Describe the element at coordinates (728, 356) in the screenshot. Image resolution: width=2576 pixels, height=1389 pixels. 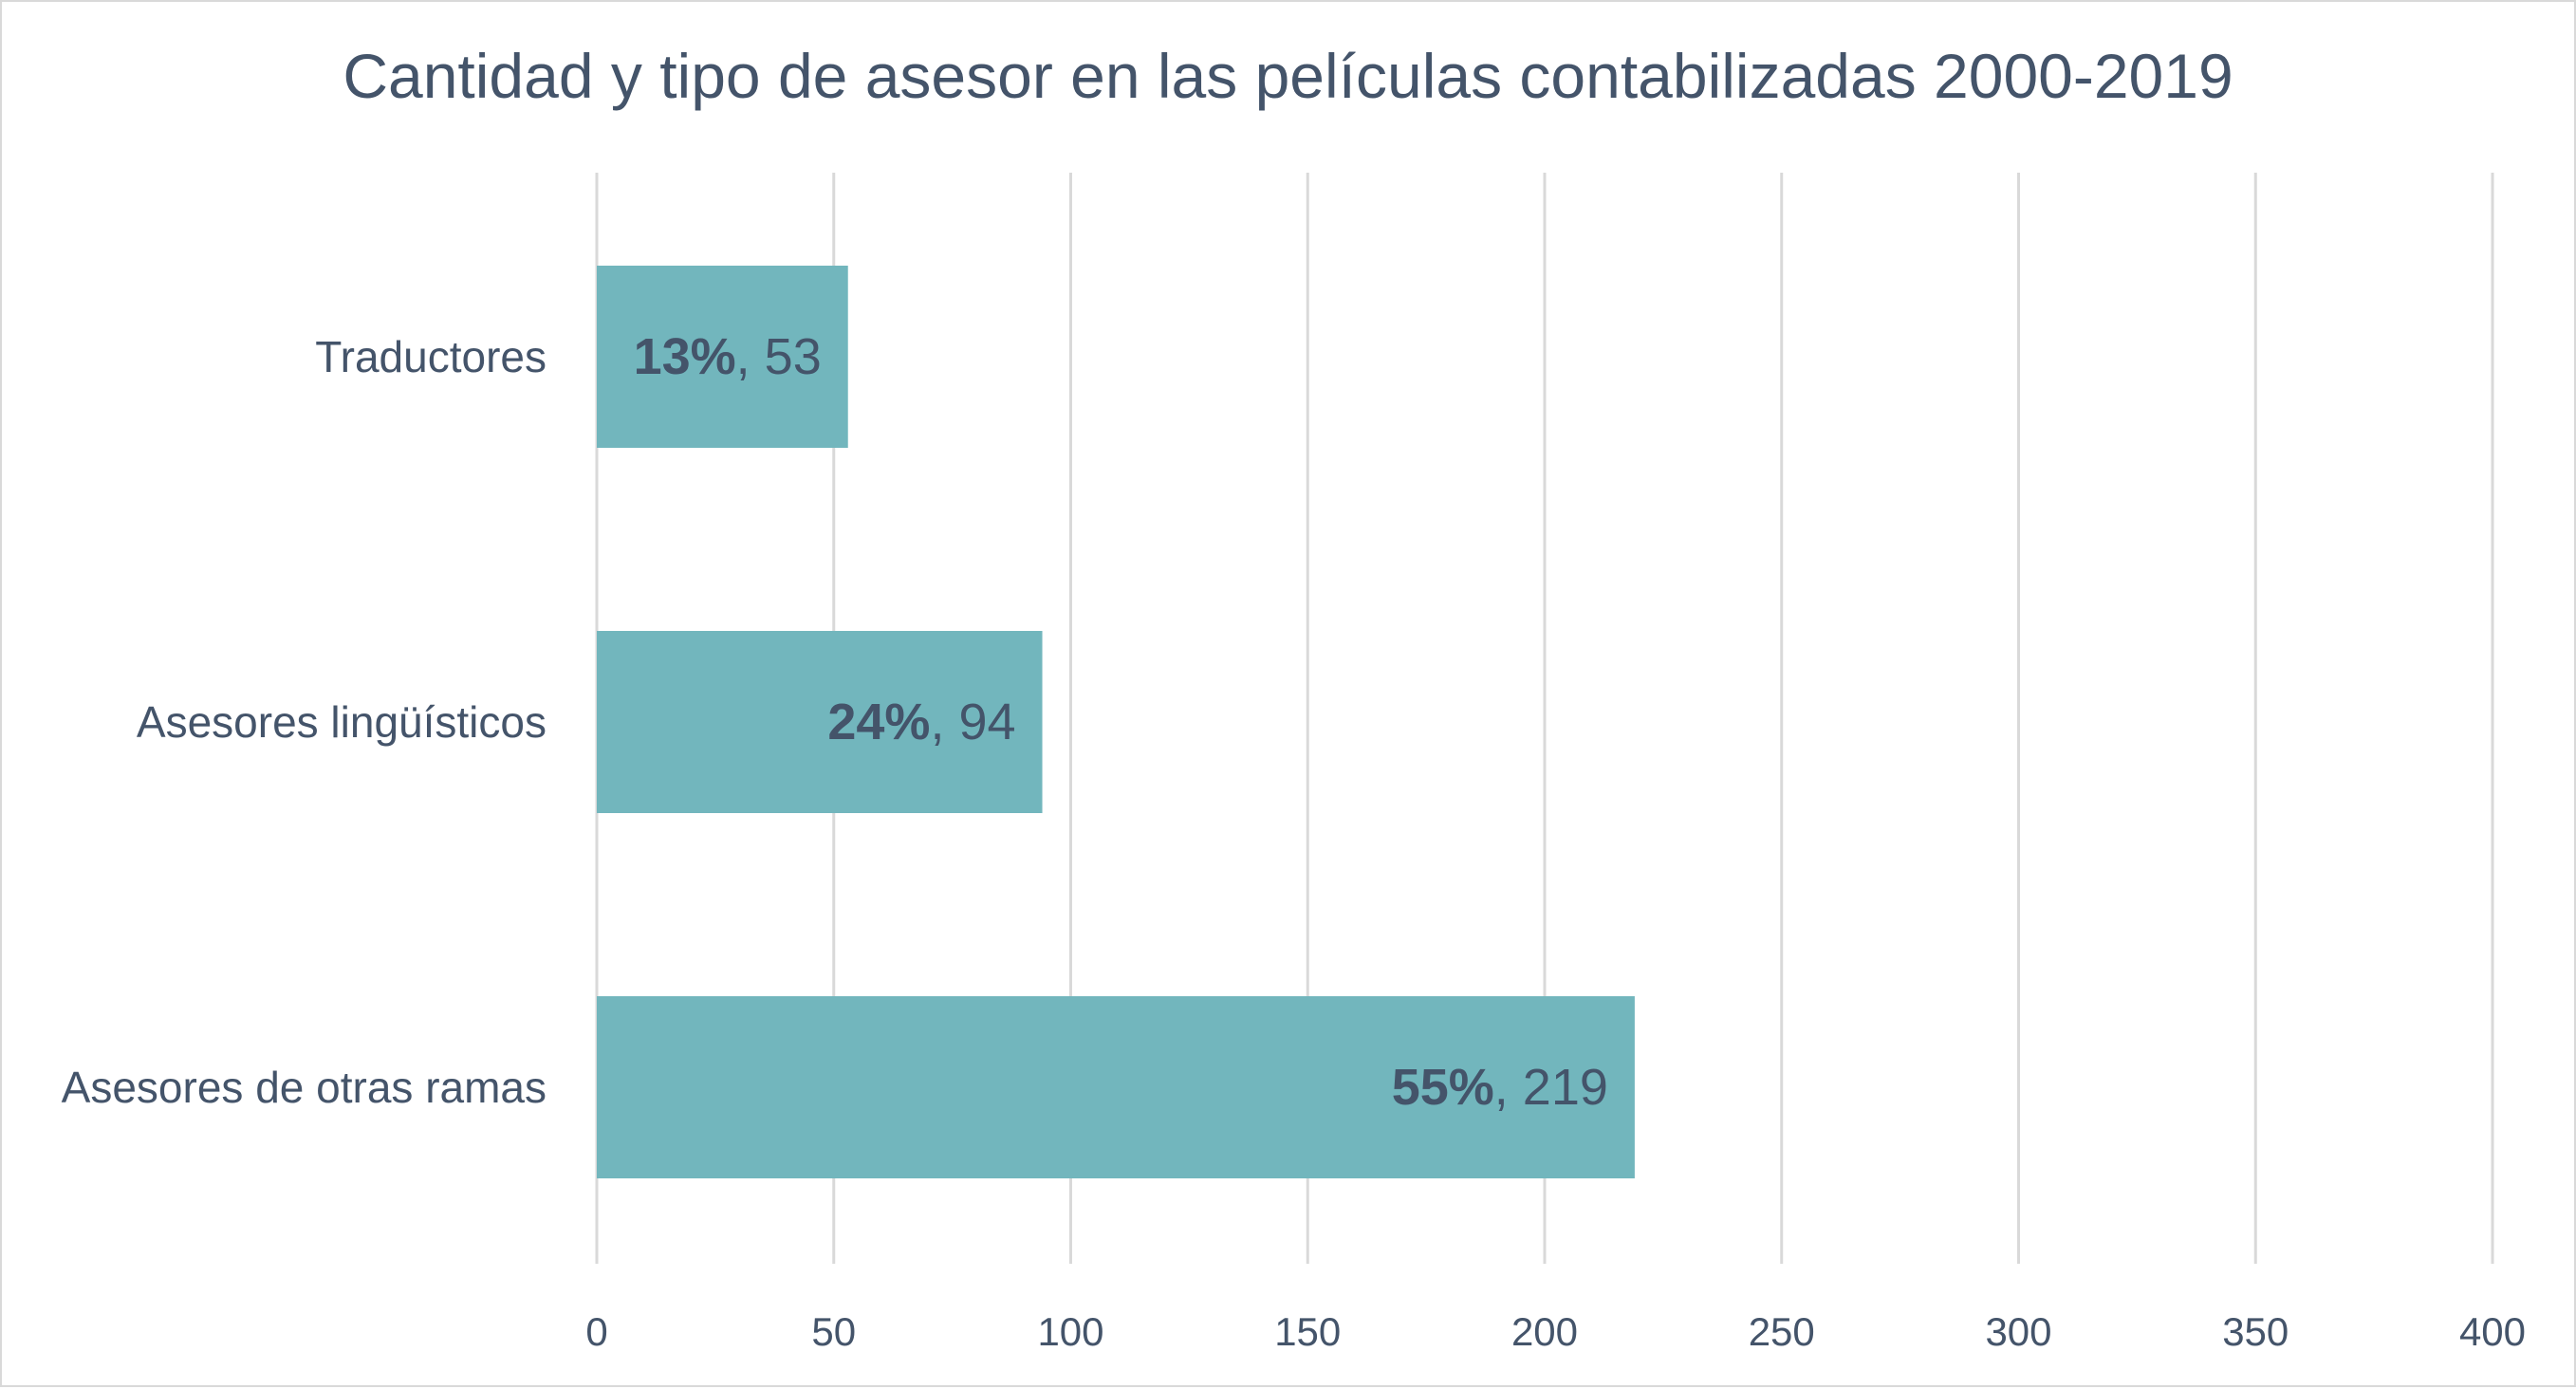
I see `data-label: 13%, 53` at that location.